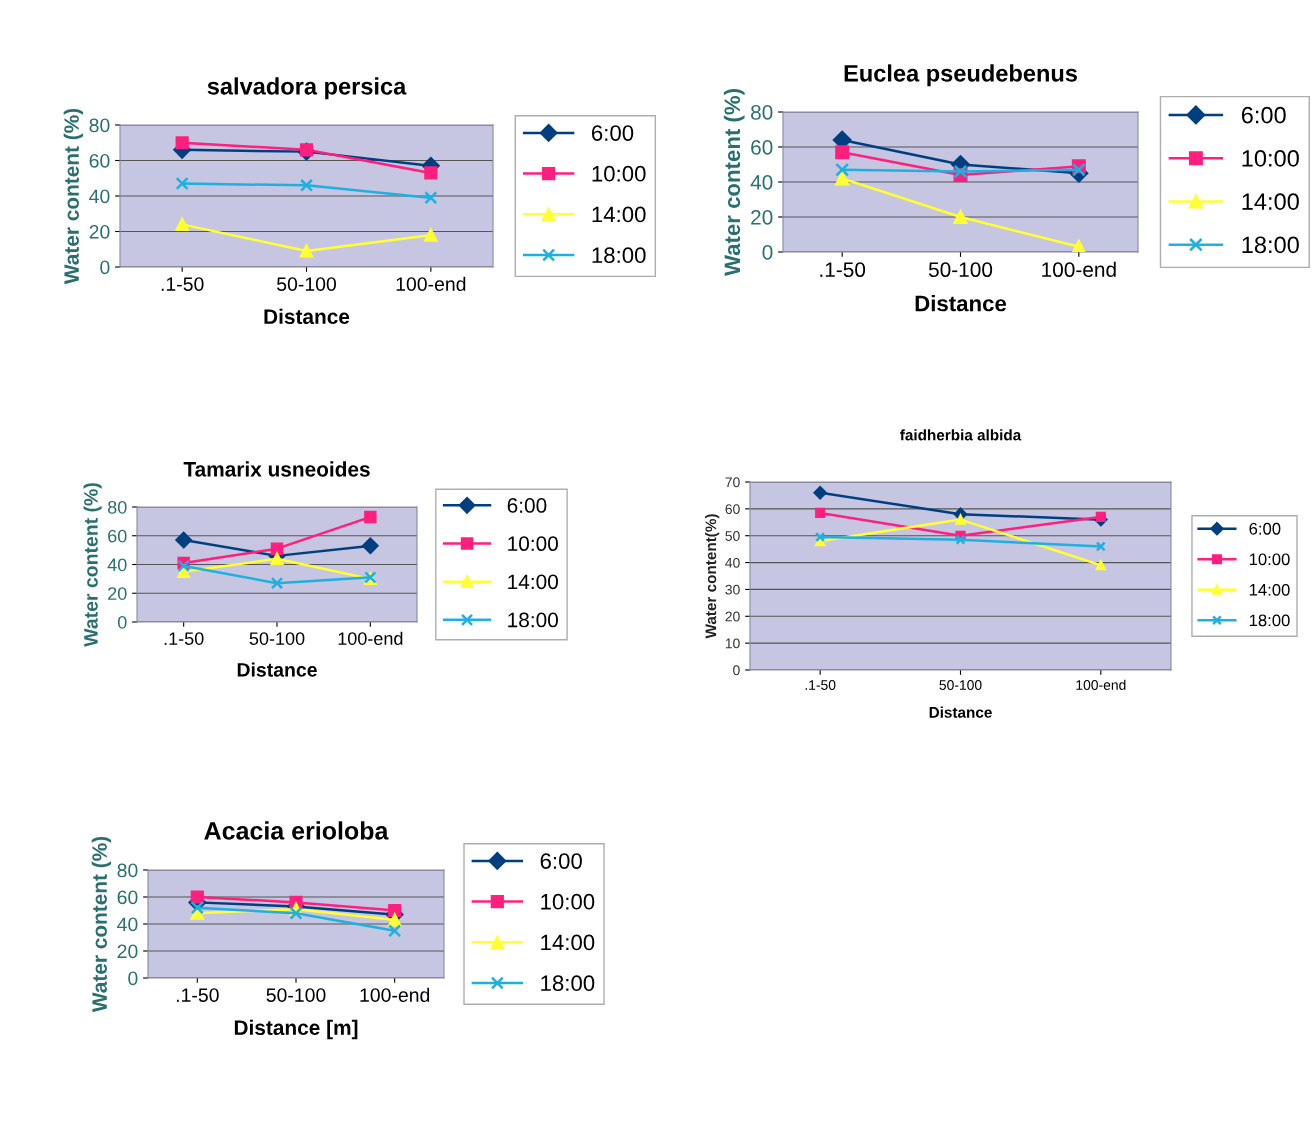 The image size is (1316, 1144). I want to click on y-tick-label: 30, so click(732, 589).